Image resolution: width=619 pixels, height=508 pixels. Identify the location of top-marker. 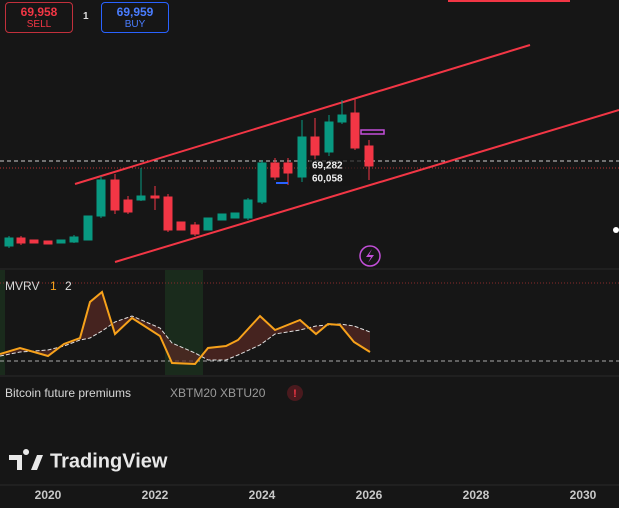
(509, 1).